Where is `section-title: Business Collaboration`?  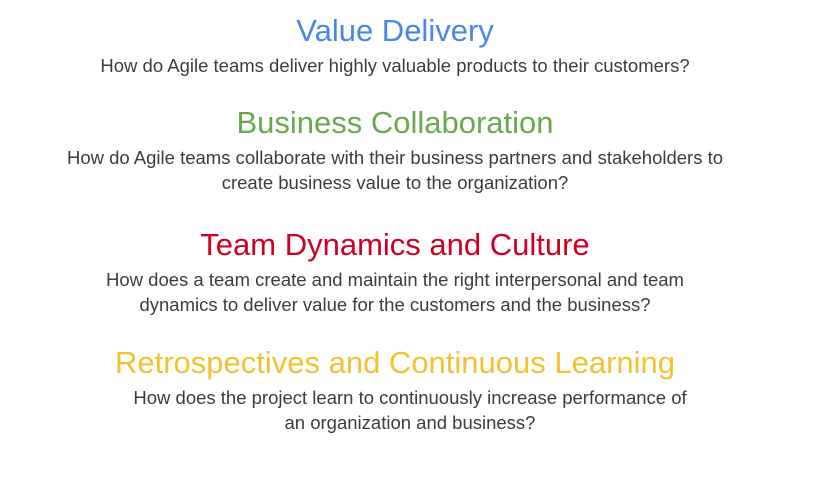 section-title: Business Collaboration is located at coordinates (395, 122).